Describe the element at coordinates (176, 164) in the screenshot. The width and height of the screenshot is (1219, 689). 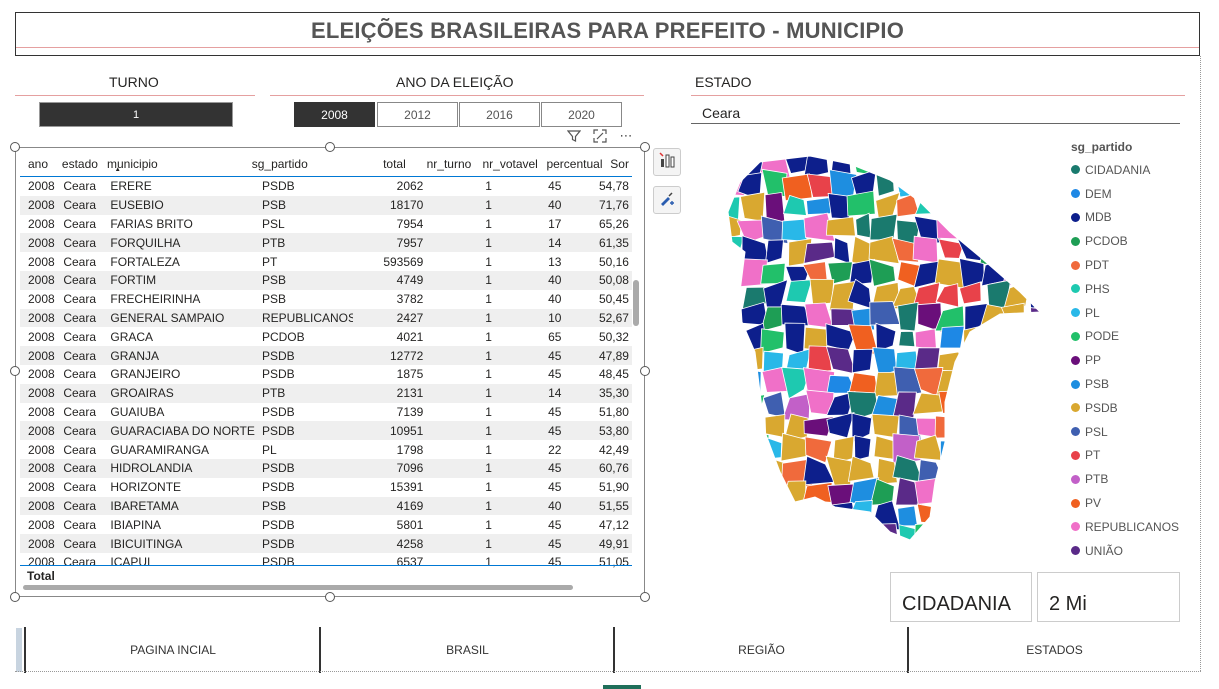
I see `col-header-municipio: municipio▲` at that location.